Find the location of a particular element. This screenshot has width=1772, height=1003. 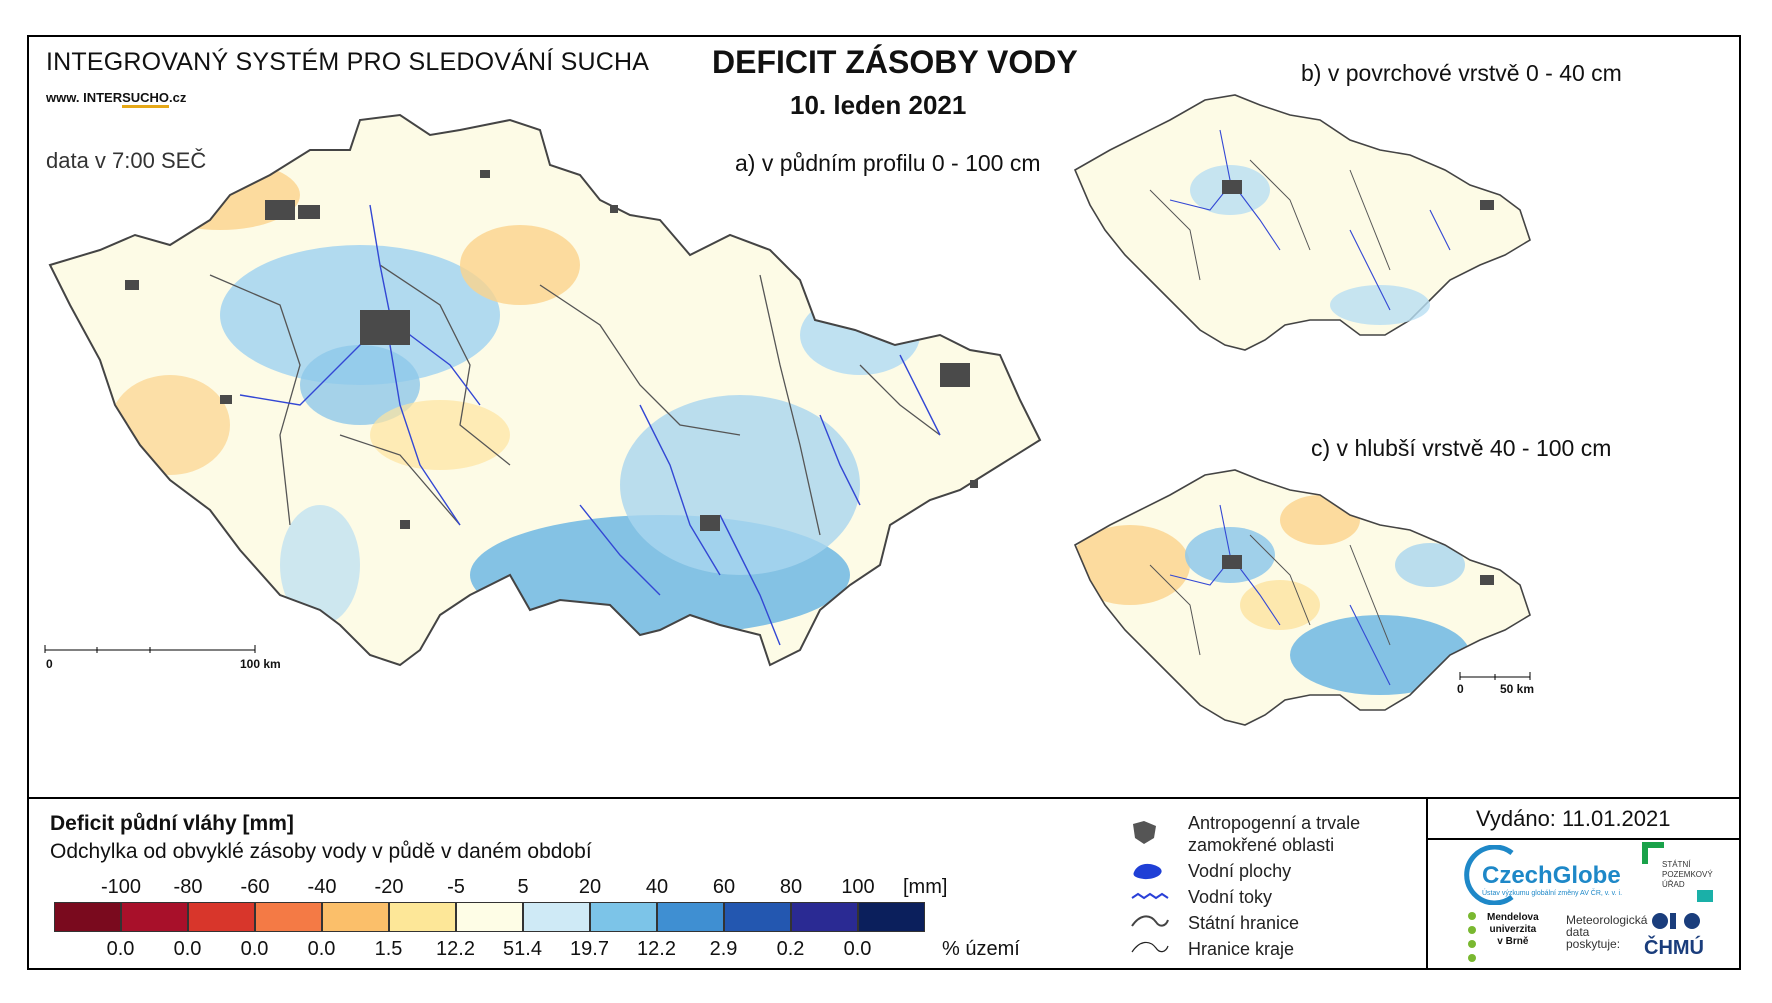

legend-divider is located at coordinates (884, 798).